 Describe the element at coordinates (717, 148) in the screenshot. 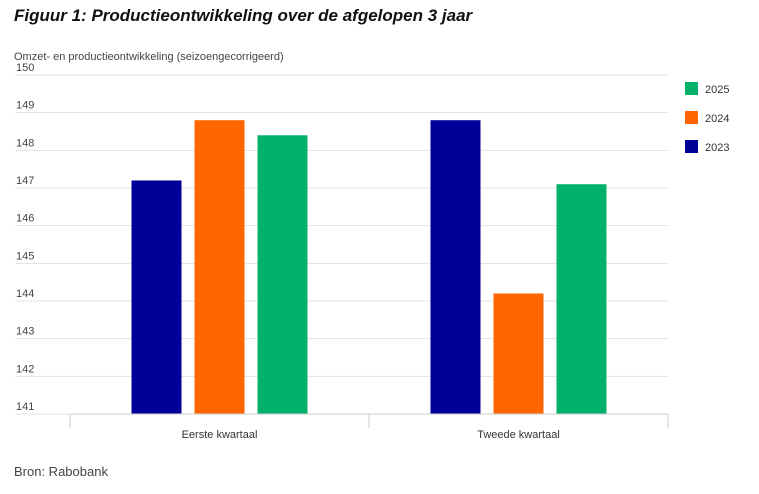

I see `legend-label: 2023` at that location.